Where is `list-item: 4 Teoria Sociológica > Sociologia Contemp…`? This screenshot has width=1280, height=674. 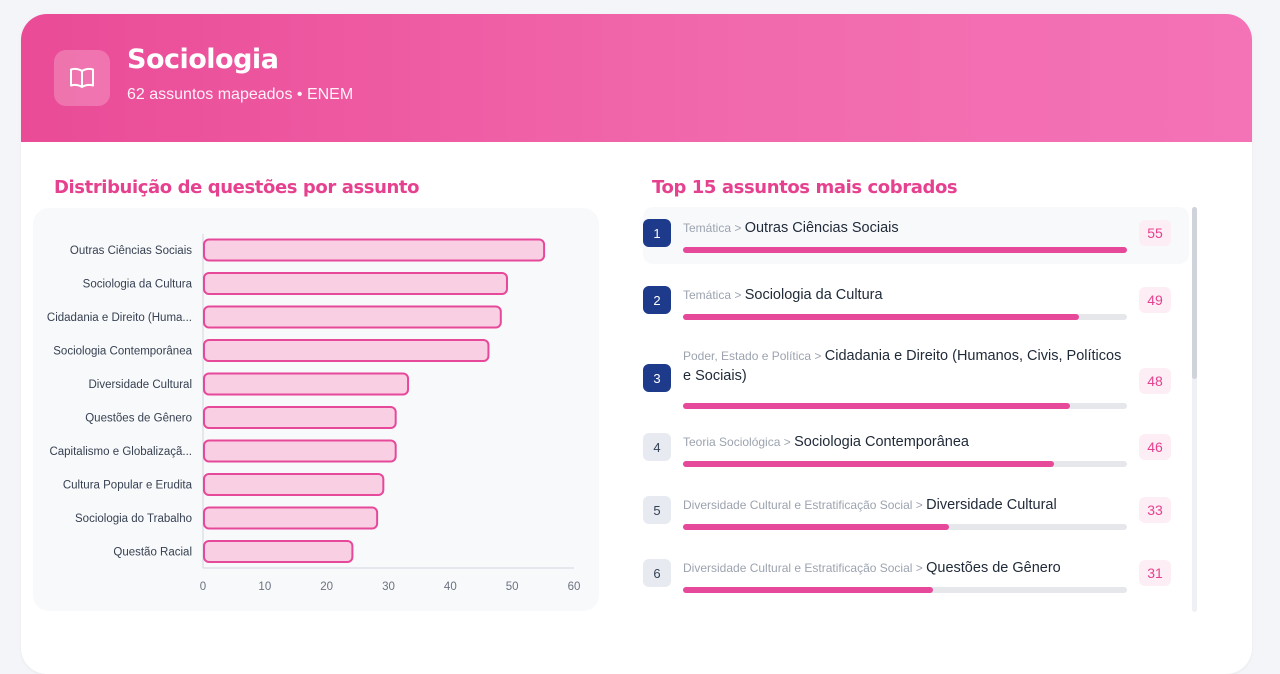 list-item: 4 Teoria Sociológica > Sociologia Contemp… is located at coordinates (916, 452).